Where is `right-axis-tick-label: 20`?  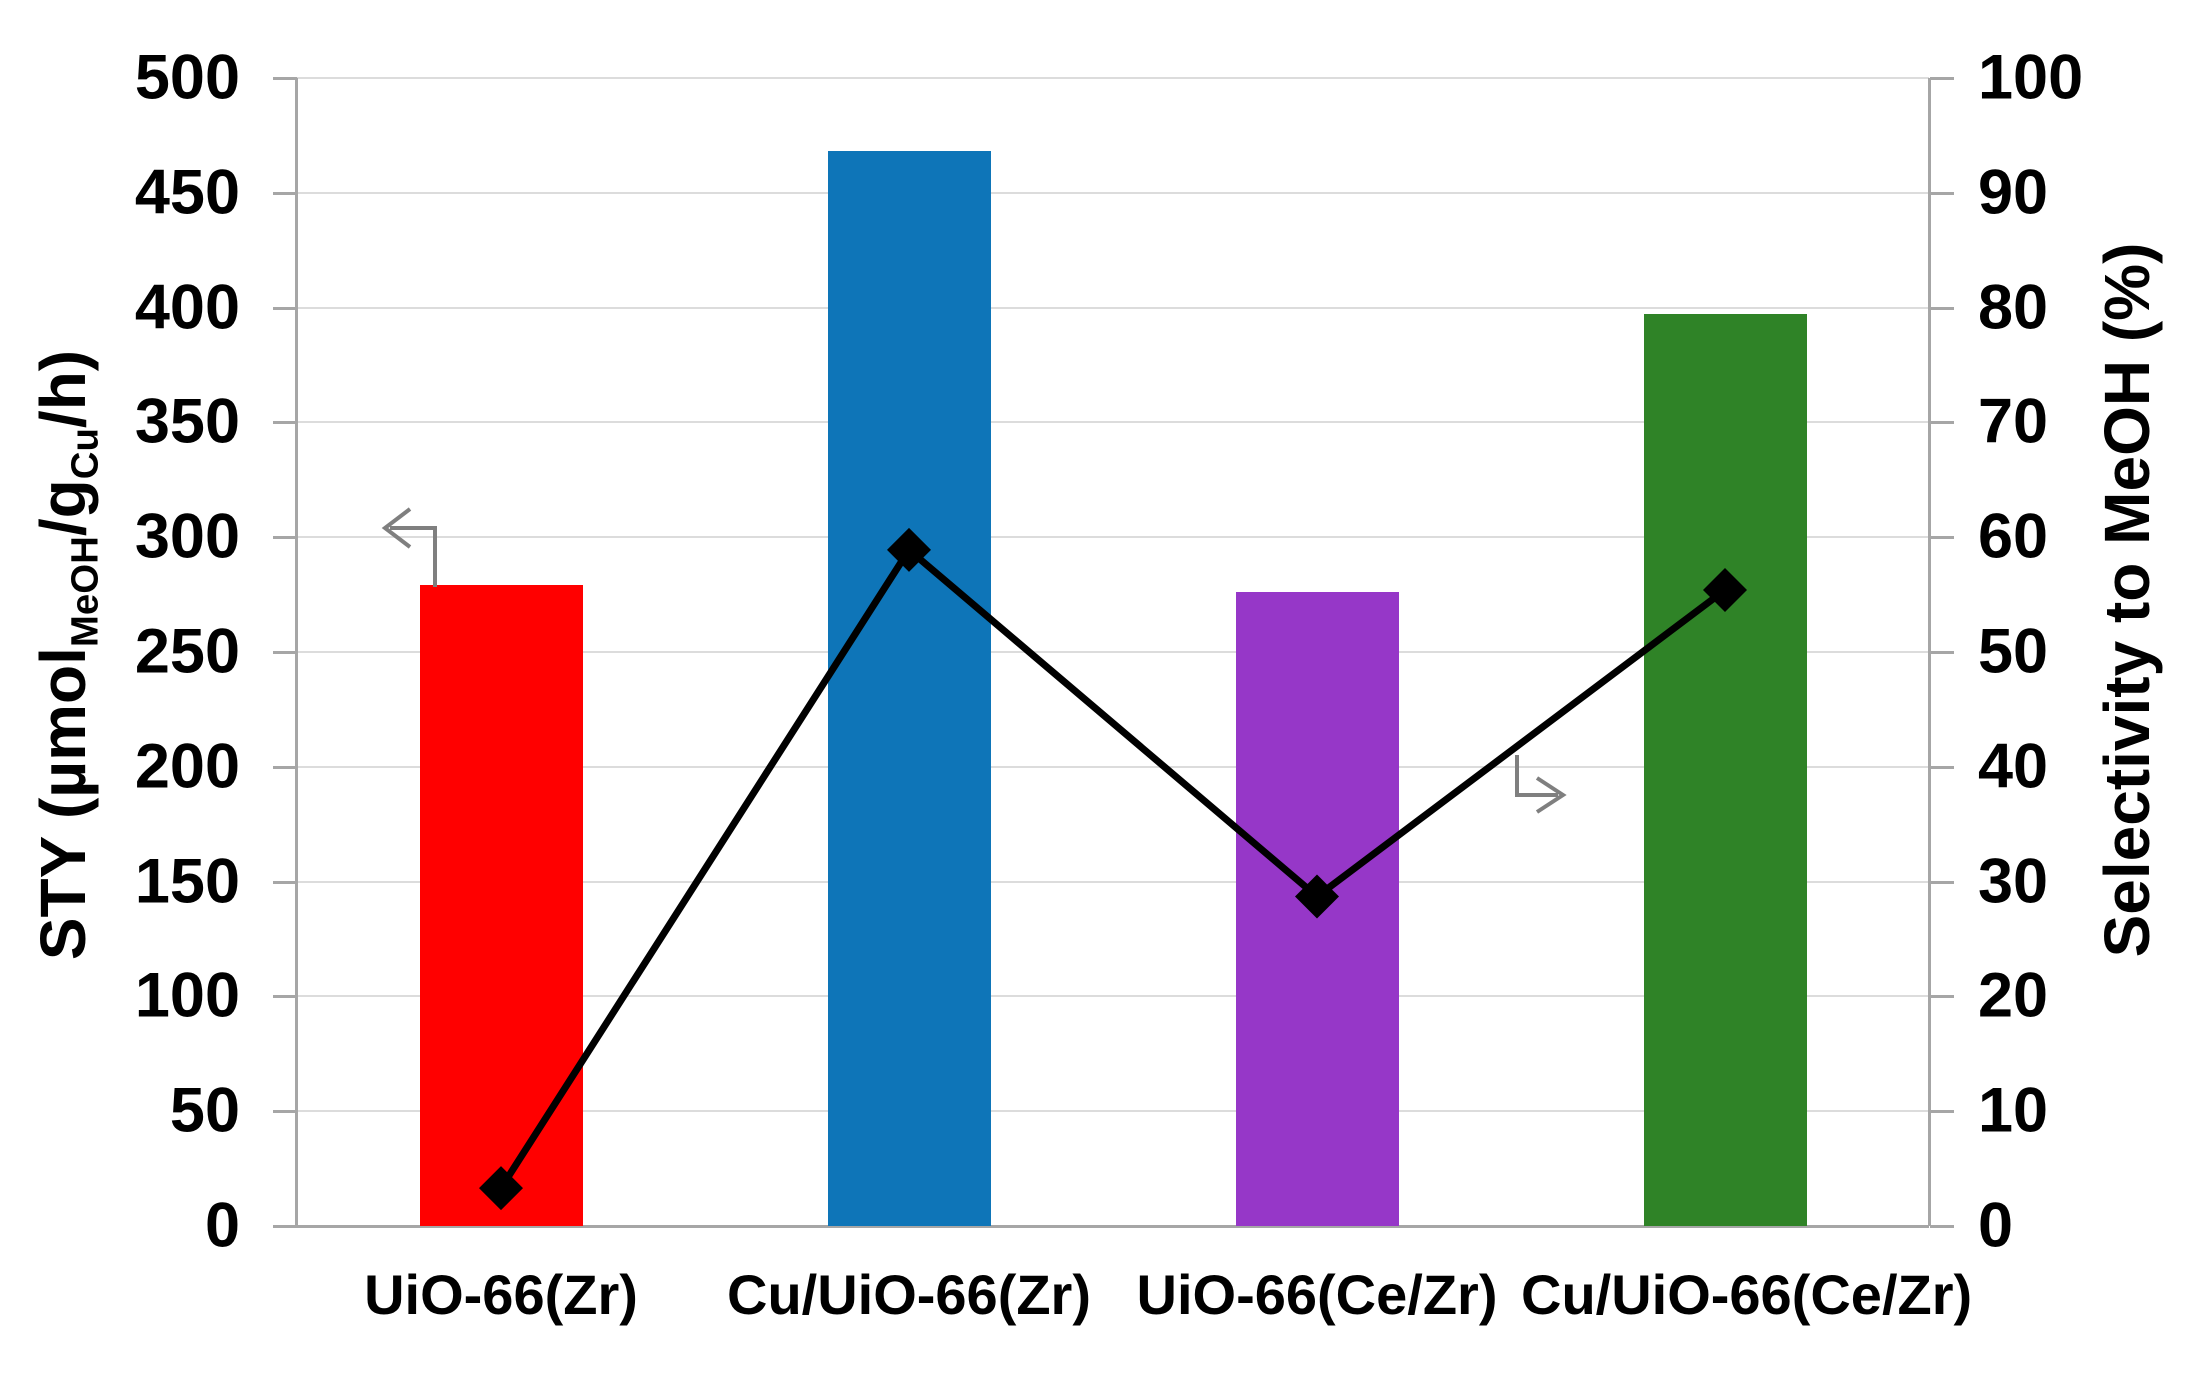
right-axis-tick-label: 20 is located at coordinates (2013, 995).